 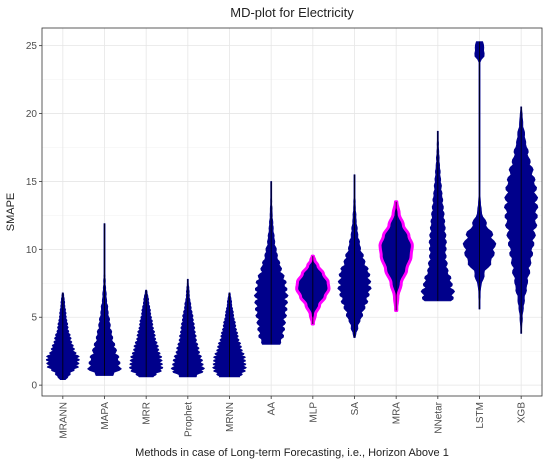 I want to click on x-tick-label-lstm: LSTM, so click(x=480, y=415).